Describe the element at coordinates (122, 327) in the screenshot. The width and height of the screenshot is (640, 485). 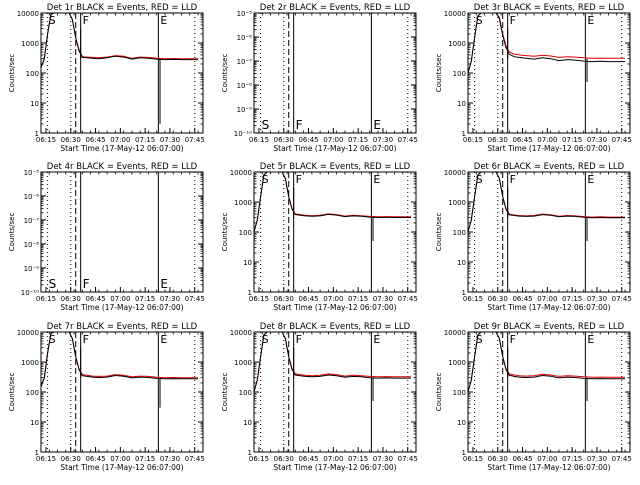
I see `panel-title: Det 7r BLACK = Events, RED = LLD` at that location.